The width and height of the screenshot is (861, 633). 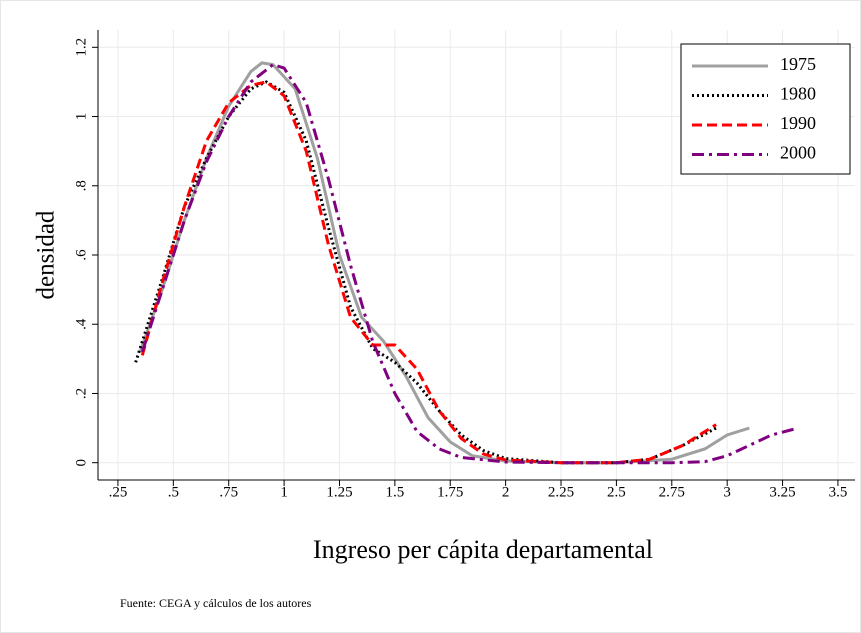 I want to click on x-tick-label: 3.25, so click(x=782, y=492).